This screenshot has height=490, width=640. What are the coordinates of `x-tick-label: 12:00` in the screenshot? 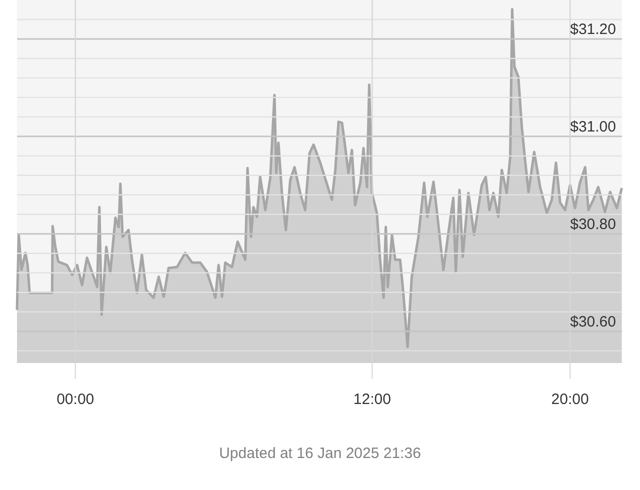 It's located at (372, 399).